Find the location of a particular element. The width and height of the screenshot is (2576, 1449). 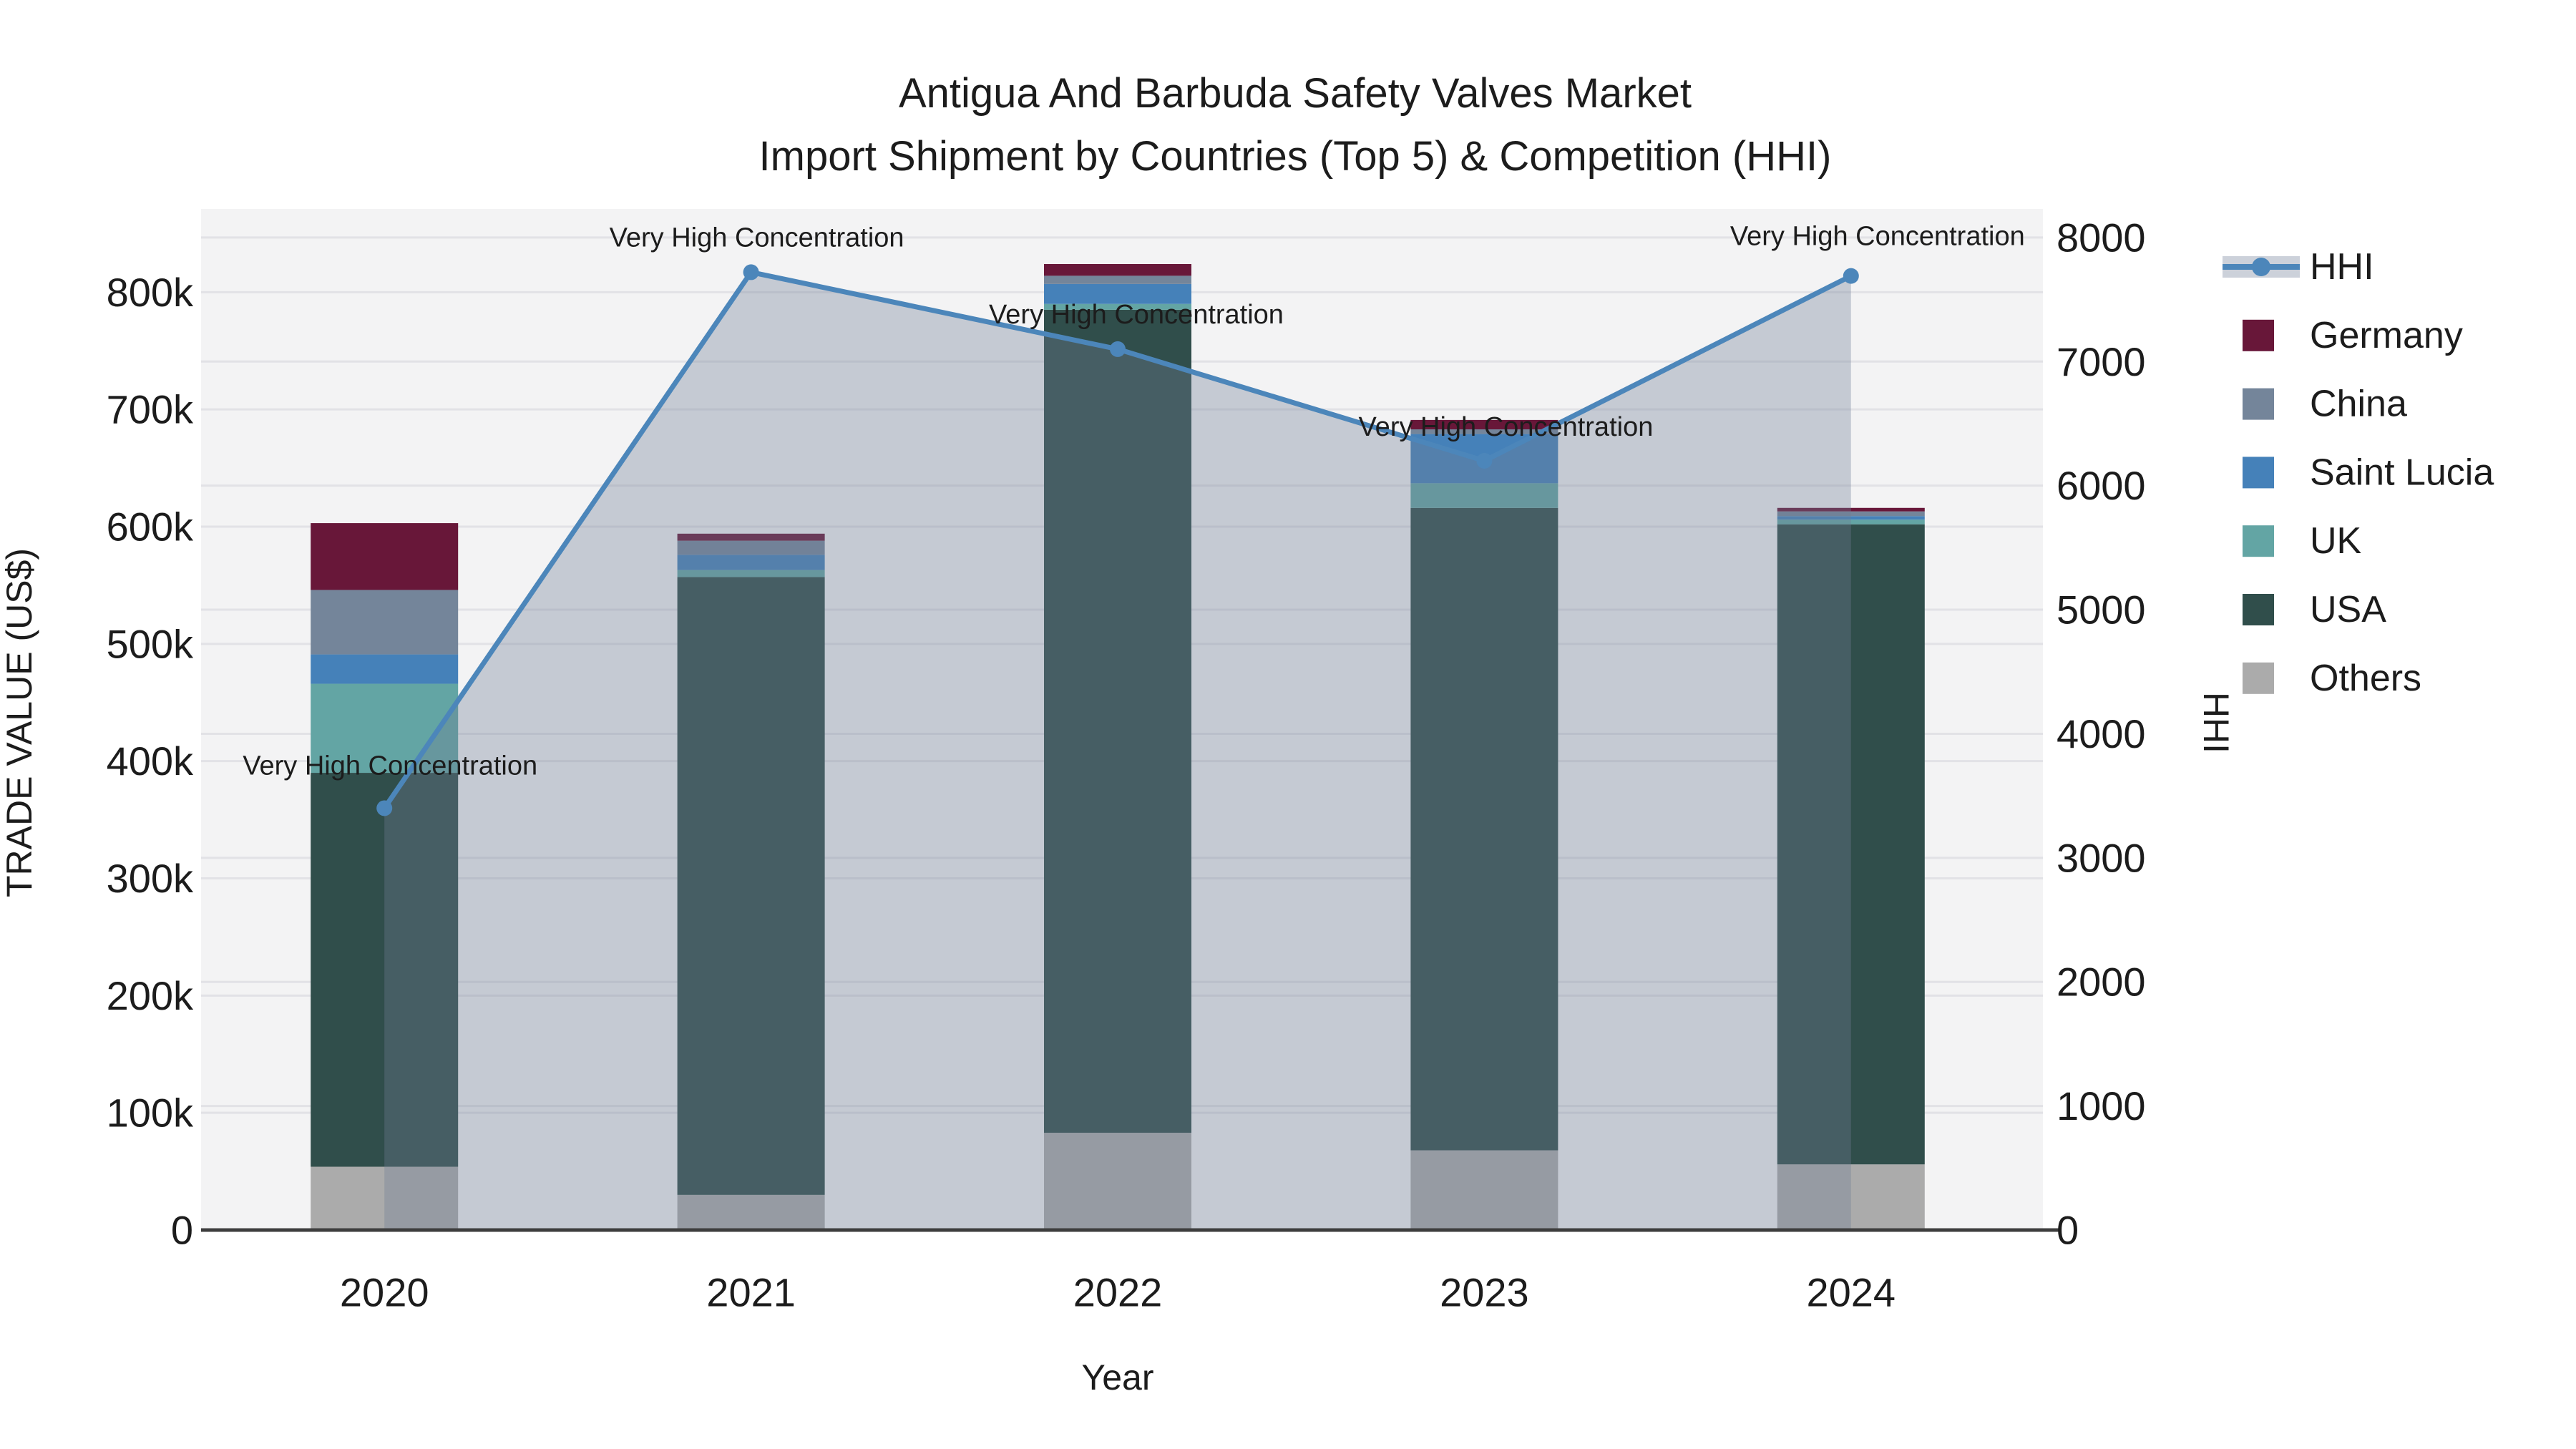

legend-swatch-usa is located at coordinates (2258, 609).